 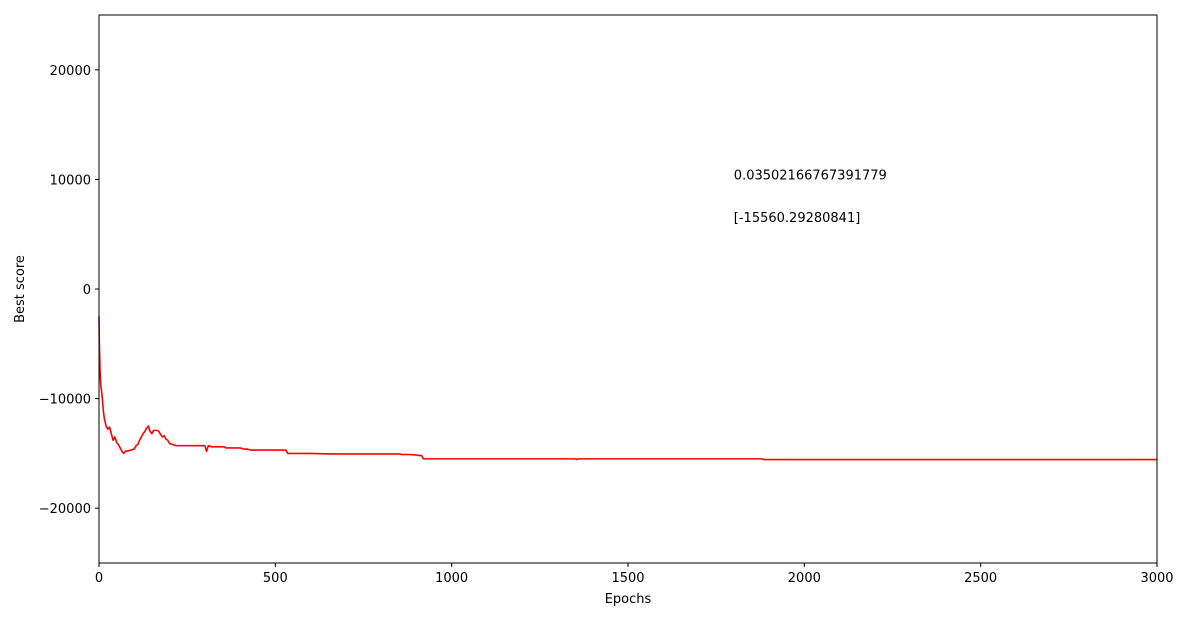 I want to click on y-axis-label: Best score, so click(x=20, y=289).